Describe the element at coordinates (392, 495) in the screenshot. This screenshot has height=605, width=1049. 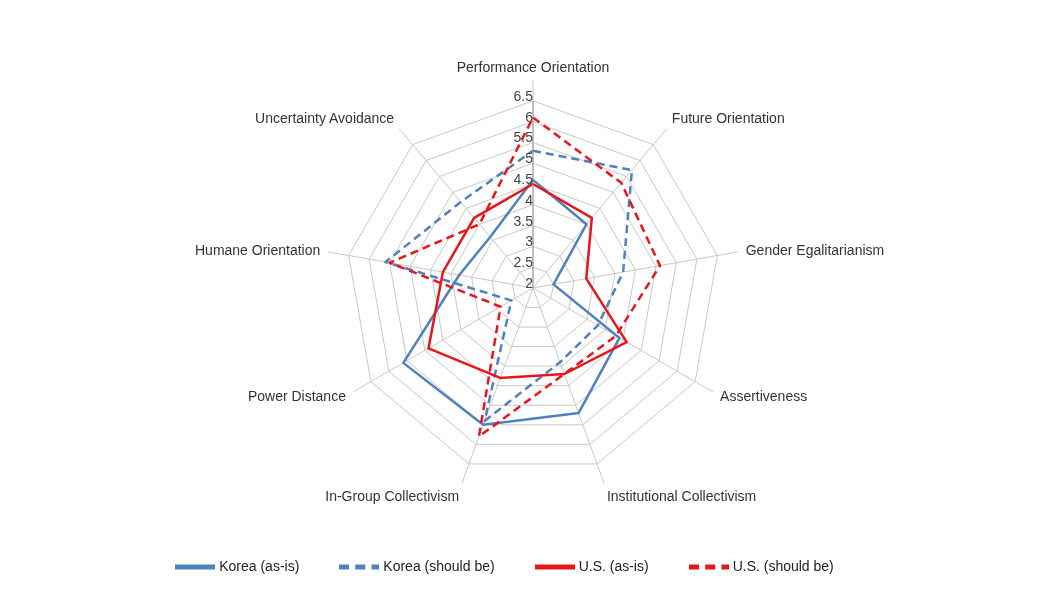
I see `spoke-label: In-Group Collectivism` at that location.